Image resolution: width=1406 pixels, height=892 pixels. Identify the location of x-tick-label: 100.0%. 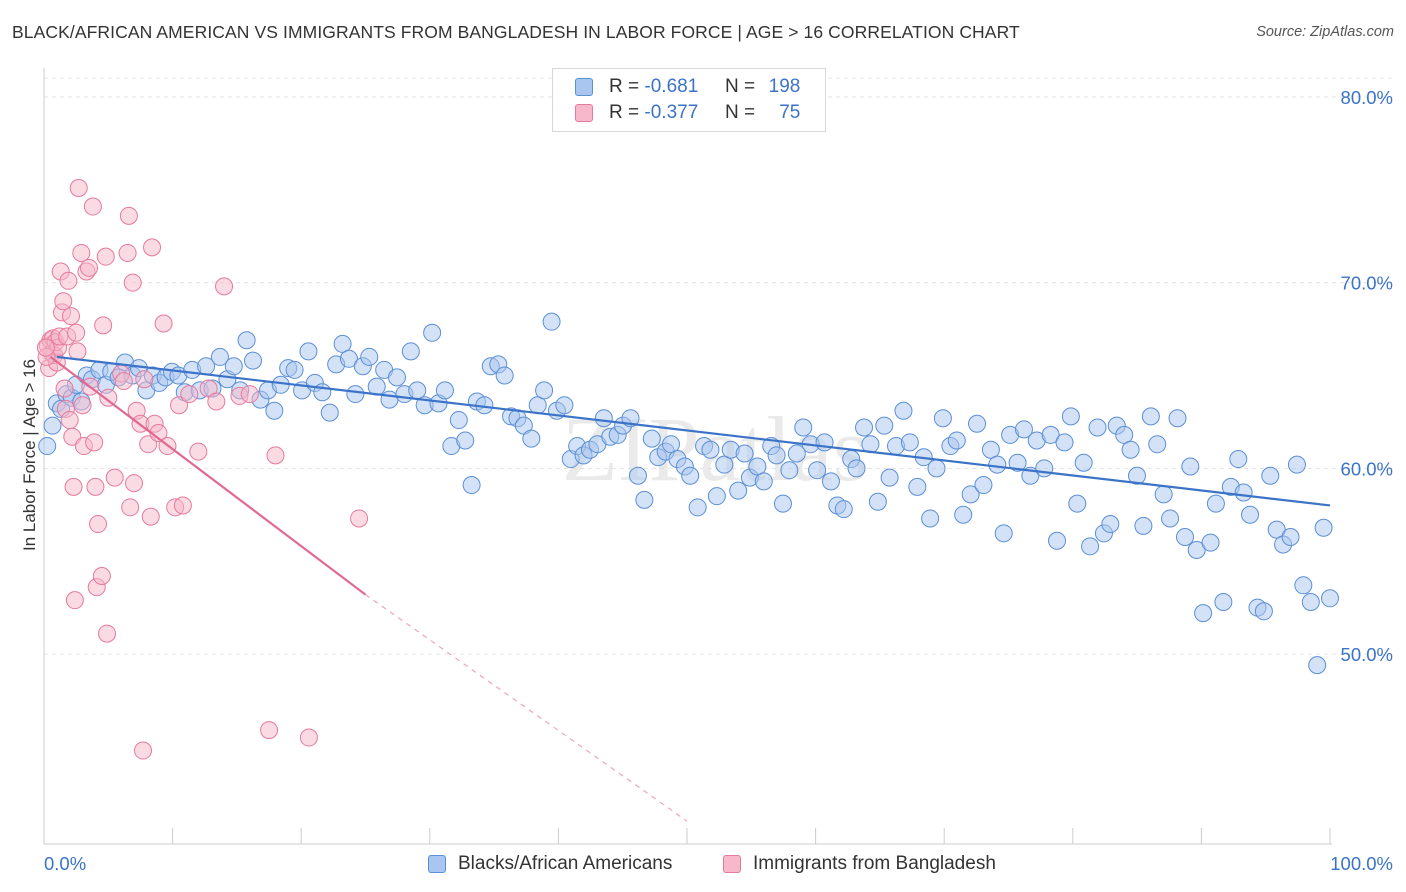
(1361, 863).